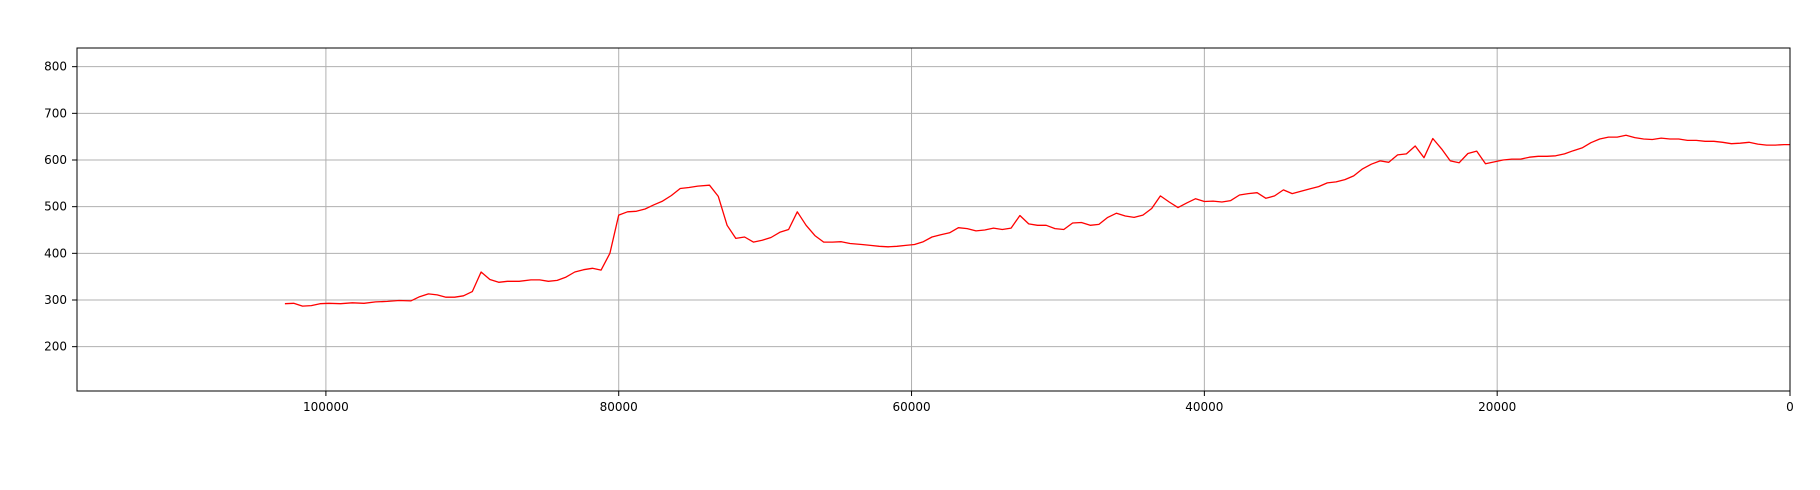 This screenshot has width=1820, height=490. What do you see at coordinates (1204, 407) in the screenshot?
I see `x-tick-label: 40000` at bounding box center [1204, 407].